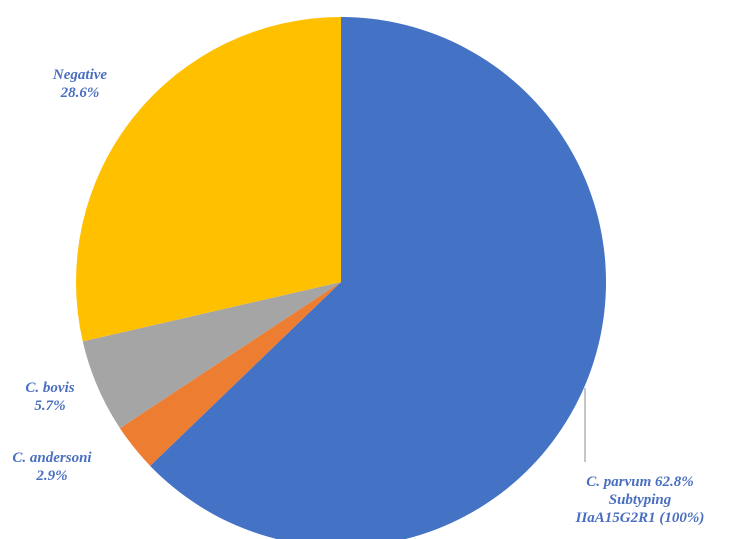 Image resolution: width=752 pixels, height=539 pixels. Describe the element at coordinates (79, 84) in the screenshot. I see `slice-label-negative: Negative 28.6%` at that location.